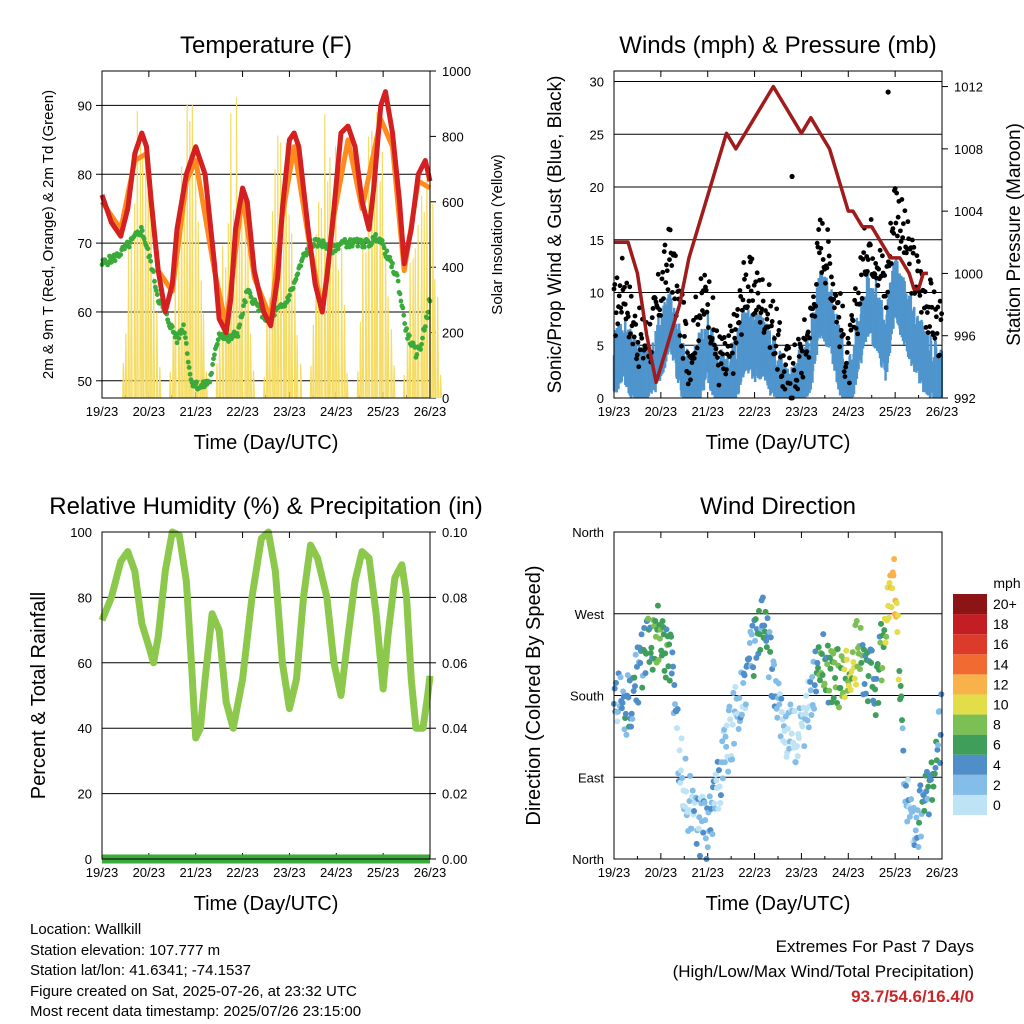 The image size is (1024, 1024). What do you see at coordinates (453, 136) in the screenshot?
I see `solar-ytick-label: 800` at bounding box center [453, 136].